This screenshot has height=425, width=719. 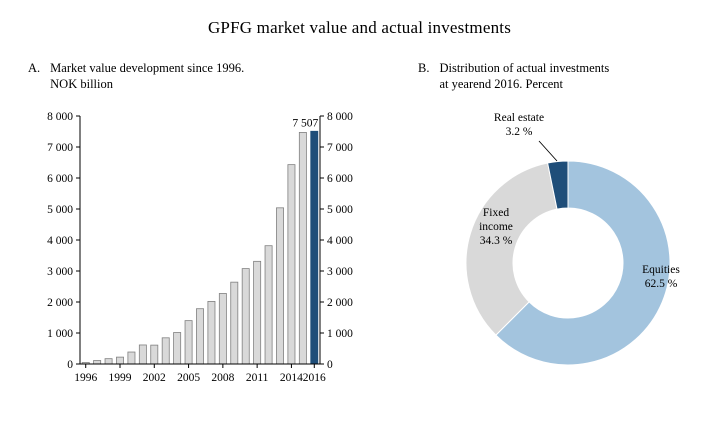 I want to click on svg-text: 1996, so click(x=85, y=378).